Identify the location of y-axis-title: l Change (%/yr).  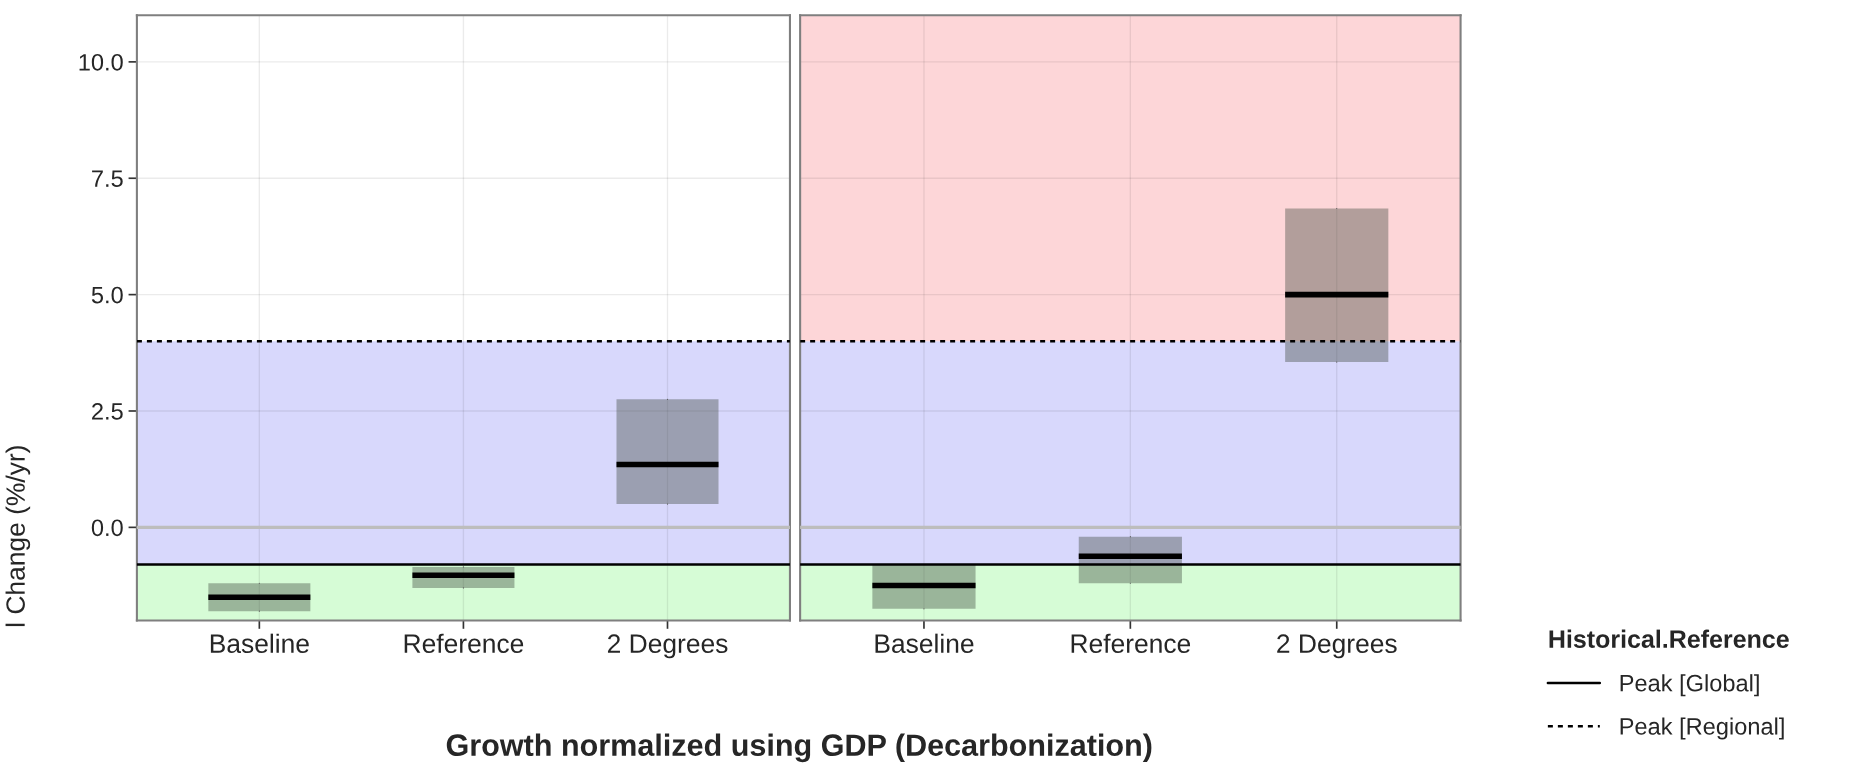
(18, 536).